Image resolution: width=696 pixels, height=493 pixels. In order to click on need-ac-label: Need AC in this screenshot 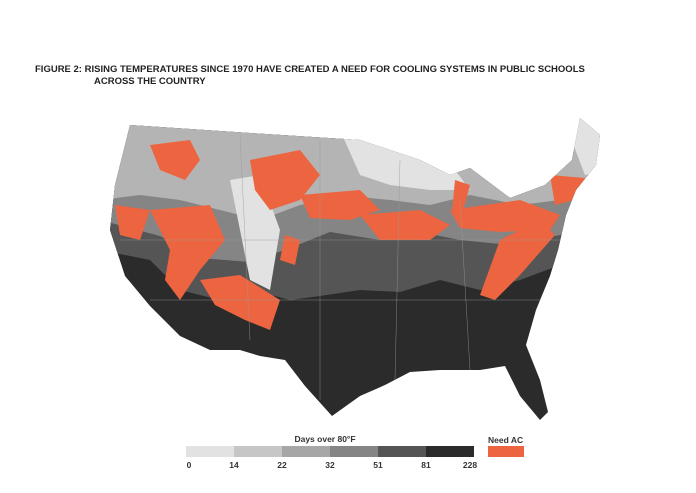, I will do `click(505, 440)`.